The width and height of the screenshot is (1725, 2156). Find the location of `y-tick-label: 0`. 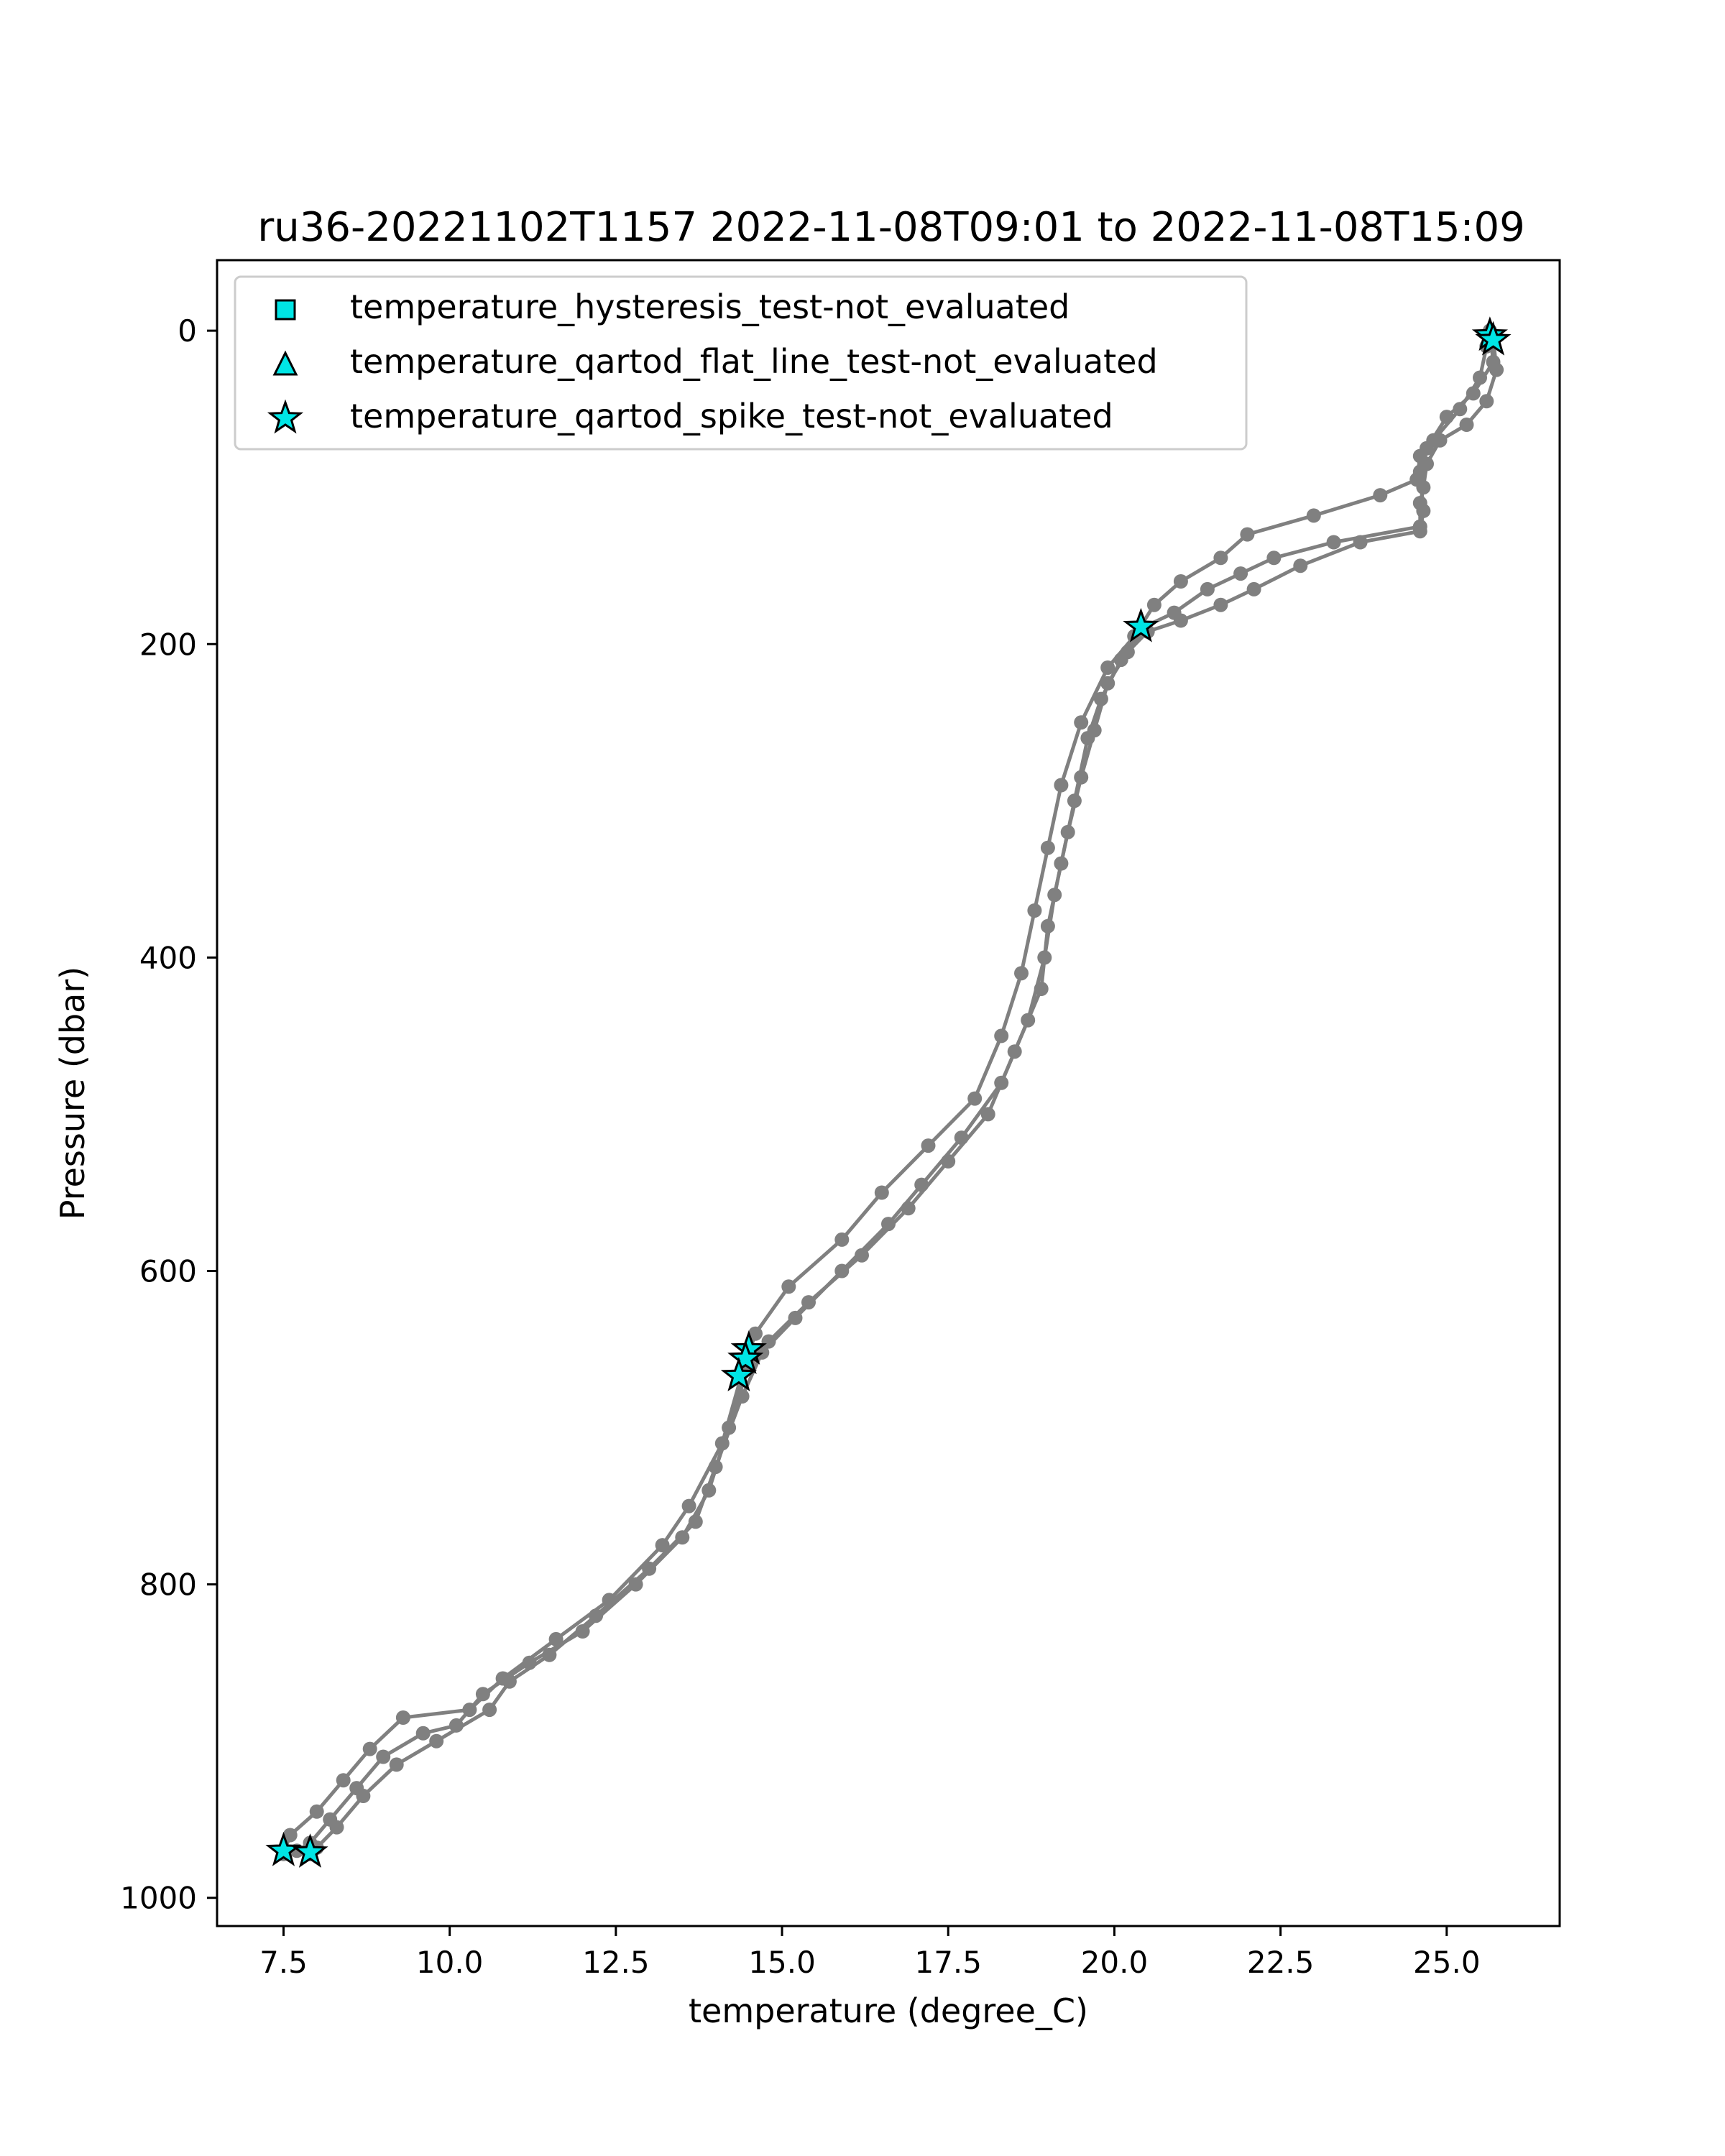

y-tick-label: 0 is located at coordinates (187, 331).